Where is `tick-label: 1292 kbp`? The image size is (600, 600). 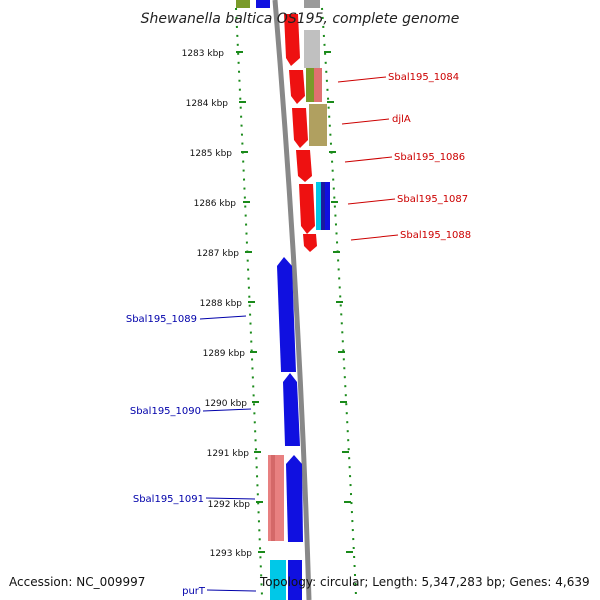 tick-label: 1292 kbp is located at coordinates (229, 505).